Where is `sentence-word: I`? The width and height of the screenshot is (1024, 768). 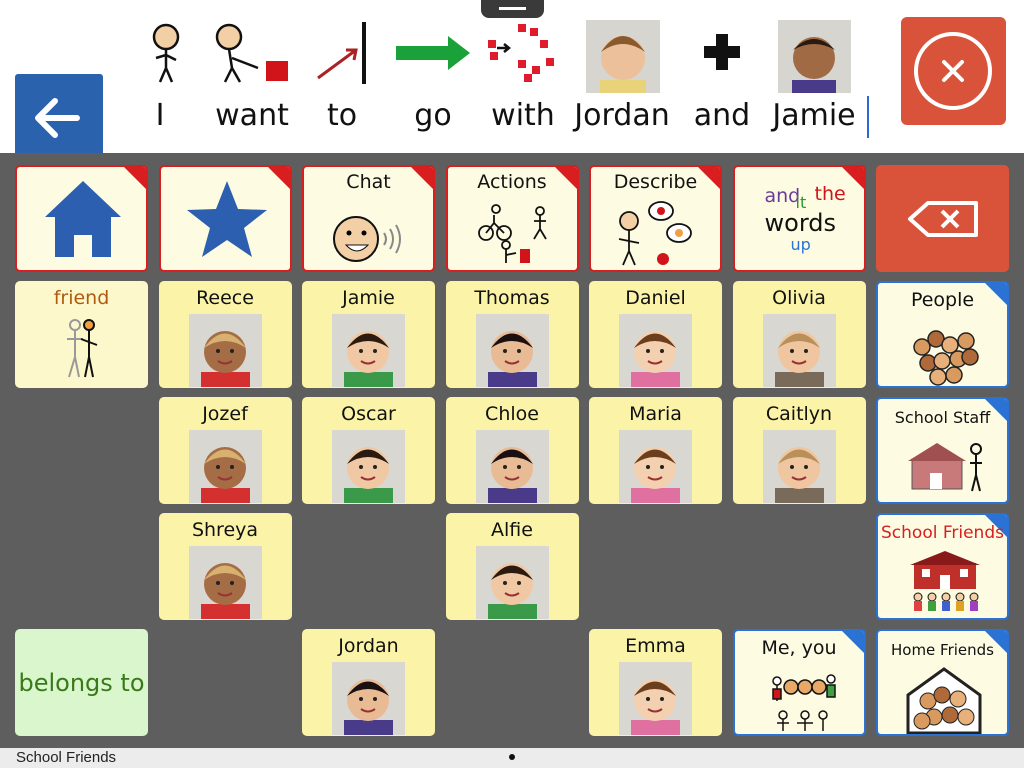 sentence-word: I is located at coordinates (160, 115).